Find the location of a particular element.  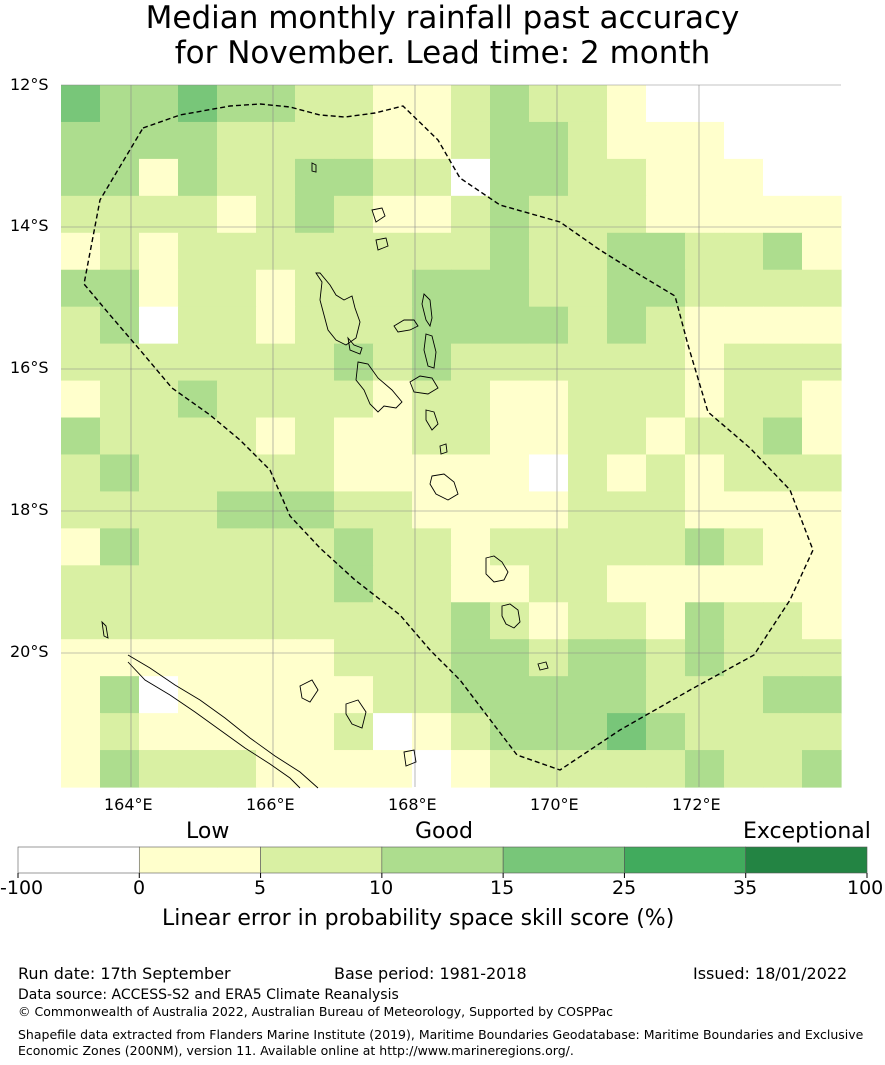

lon-label-172e: 172°E is located at coordinates (696, 804).